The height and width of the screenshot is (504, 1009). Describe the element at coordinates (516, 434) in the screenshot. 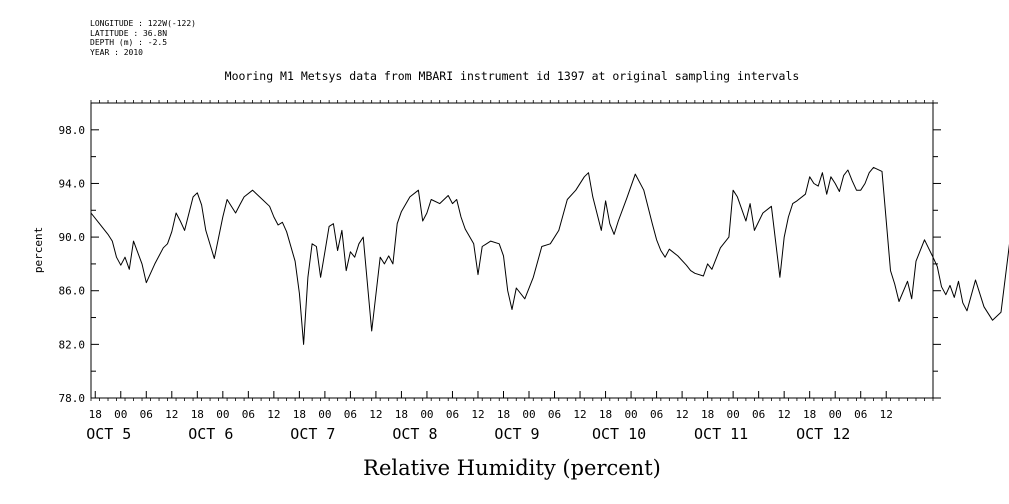

I see `x-day-label: OCT 9` at that location.